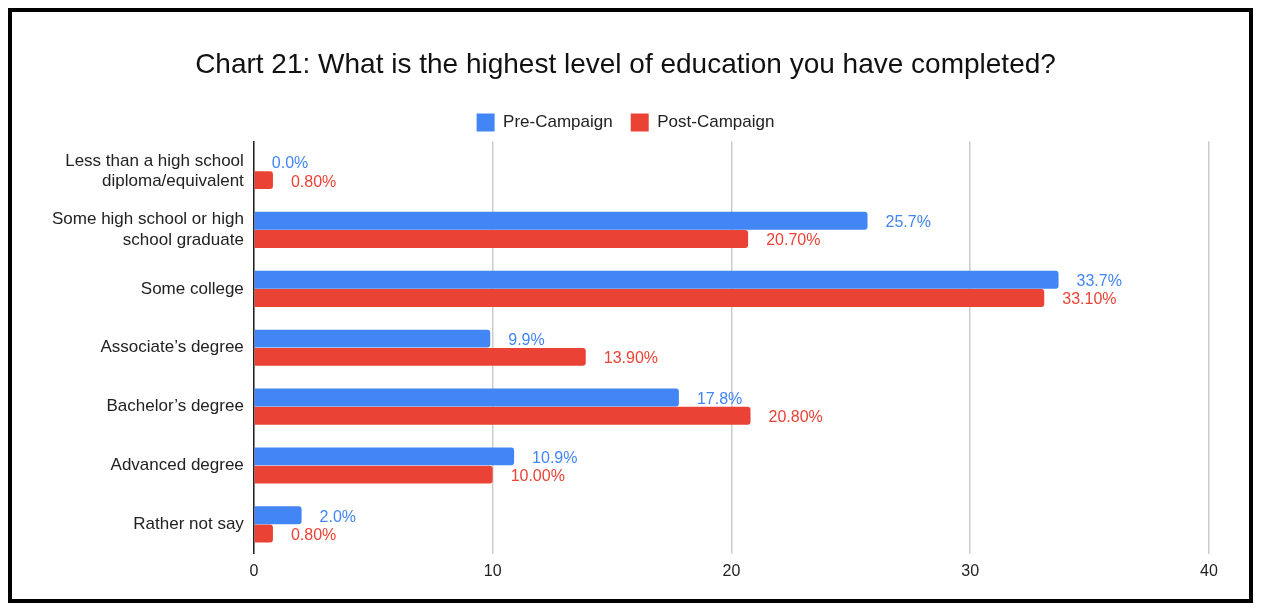 This screenshot has height=611, width=1263. Describe the element at coordinates (793, 240) in the screenshot. I see `data-label: 20.70%` at that location.